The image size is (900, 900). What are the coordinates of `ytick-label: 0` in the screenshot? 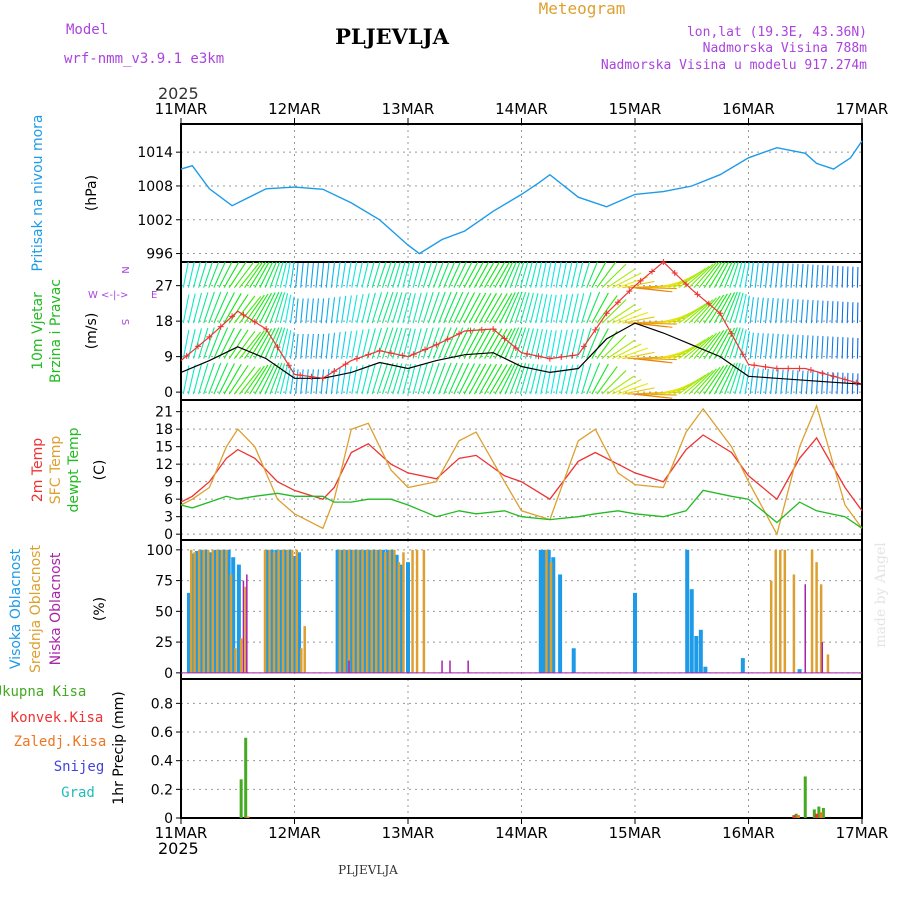 It's located at (168, 393).